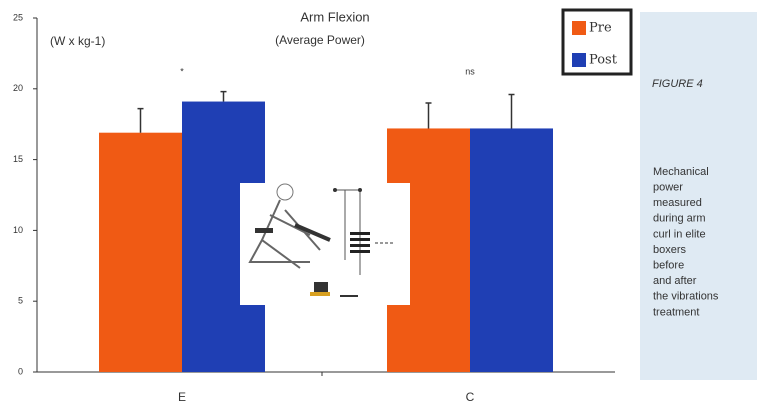  What do you see at coordinates (77, 41) in the screenshot?
I see `y-axis-label: (W x kg-1)` at bounding box center [77, 41].